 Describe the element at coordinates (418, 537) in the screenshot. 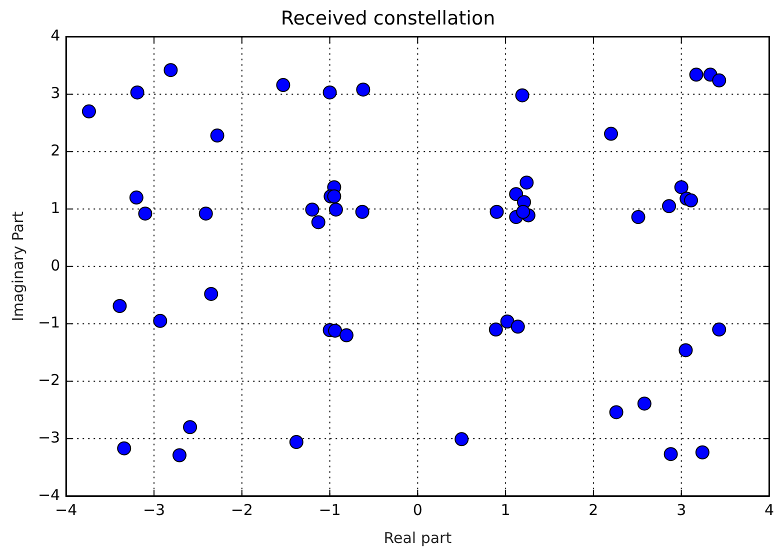

I see `x-axis-title: Real part` at that location.